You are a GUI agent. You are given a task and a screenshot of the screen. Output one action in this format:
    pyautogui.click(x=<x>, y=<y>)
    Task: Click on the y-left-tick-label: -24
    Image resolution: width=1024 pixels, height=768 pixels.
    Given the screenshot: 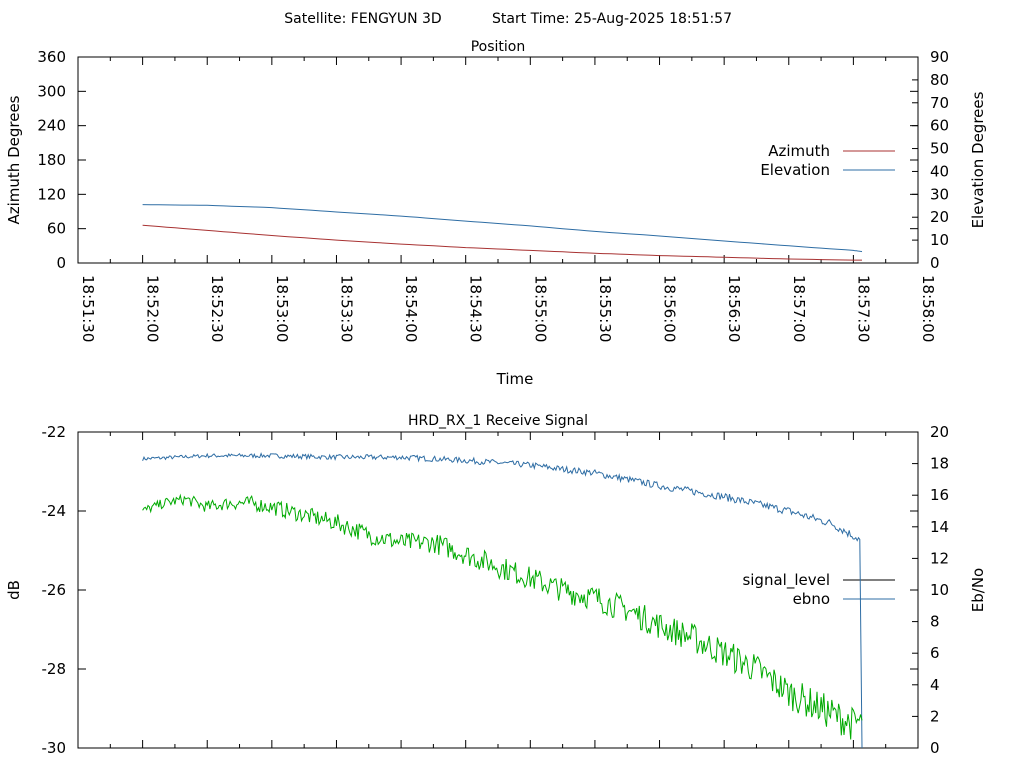 What is the action you would take?
    pyautogui.click(x=54, y=511)
    